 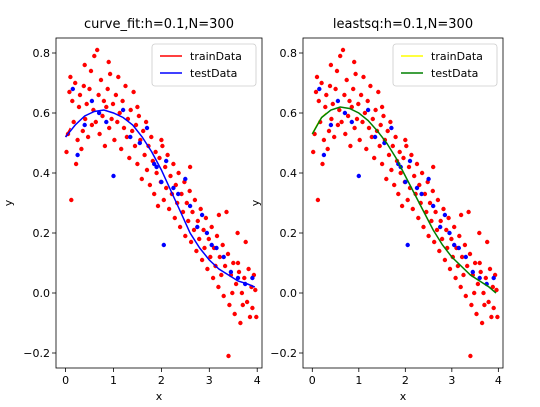 I want to click on chart-title: leastsq:h=0.1,N=300, so click(x=403, y=24).